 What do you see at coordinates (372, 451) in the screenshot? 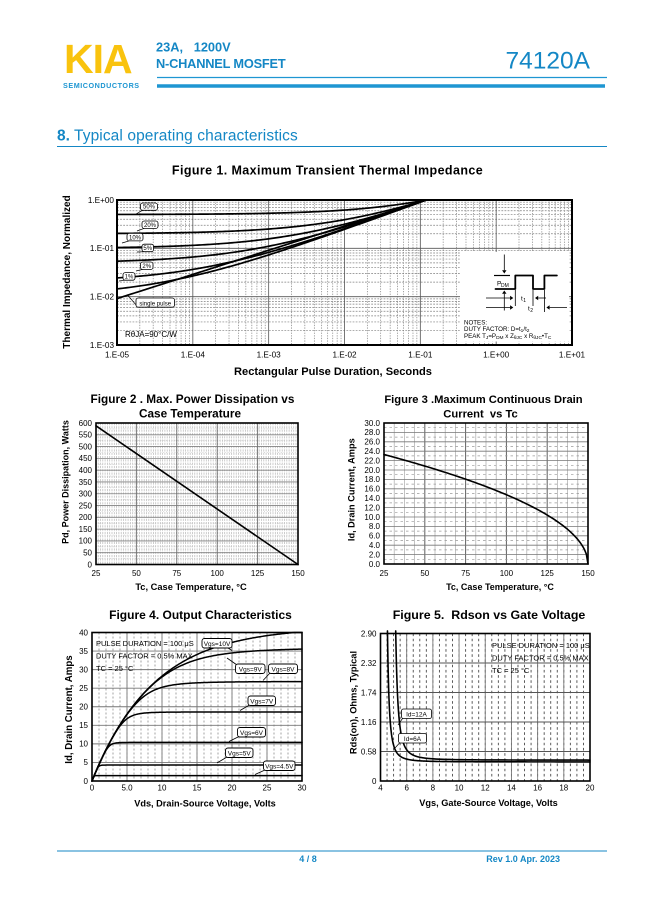
I see `svg-text: 24.0` at bounding box center [372, 451].